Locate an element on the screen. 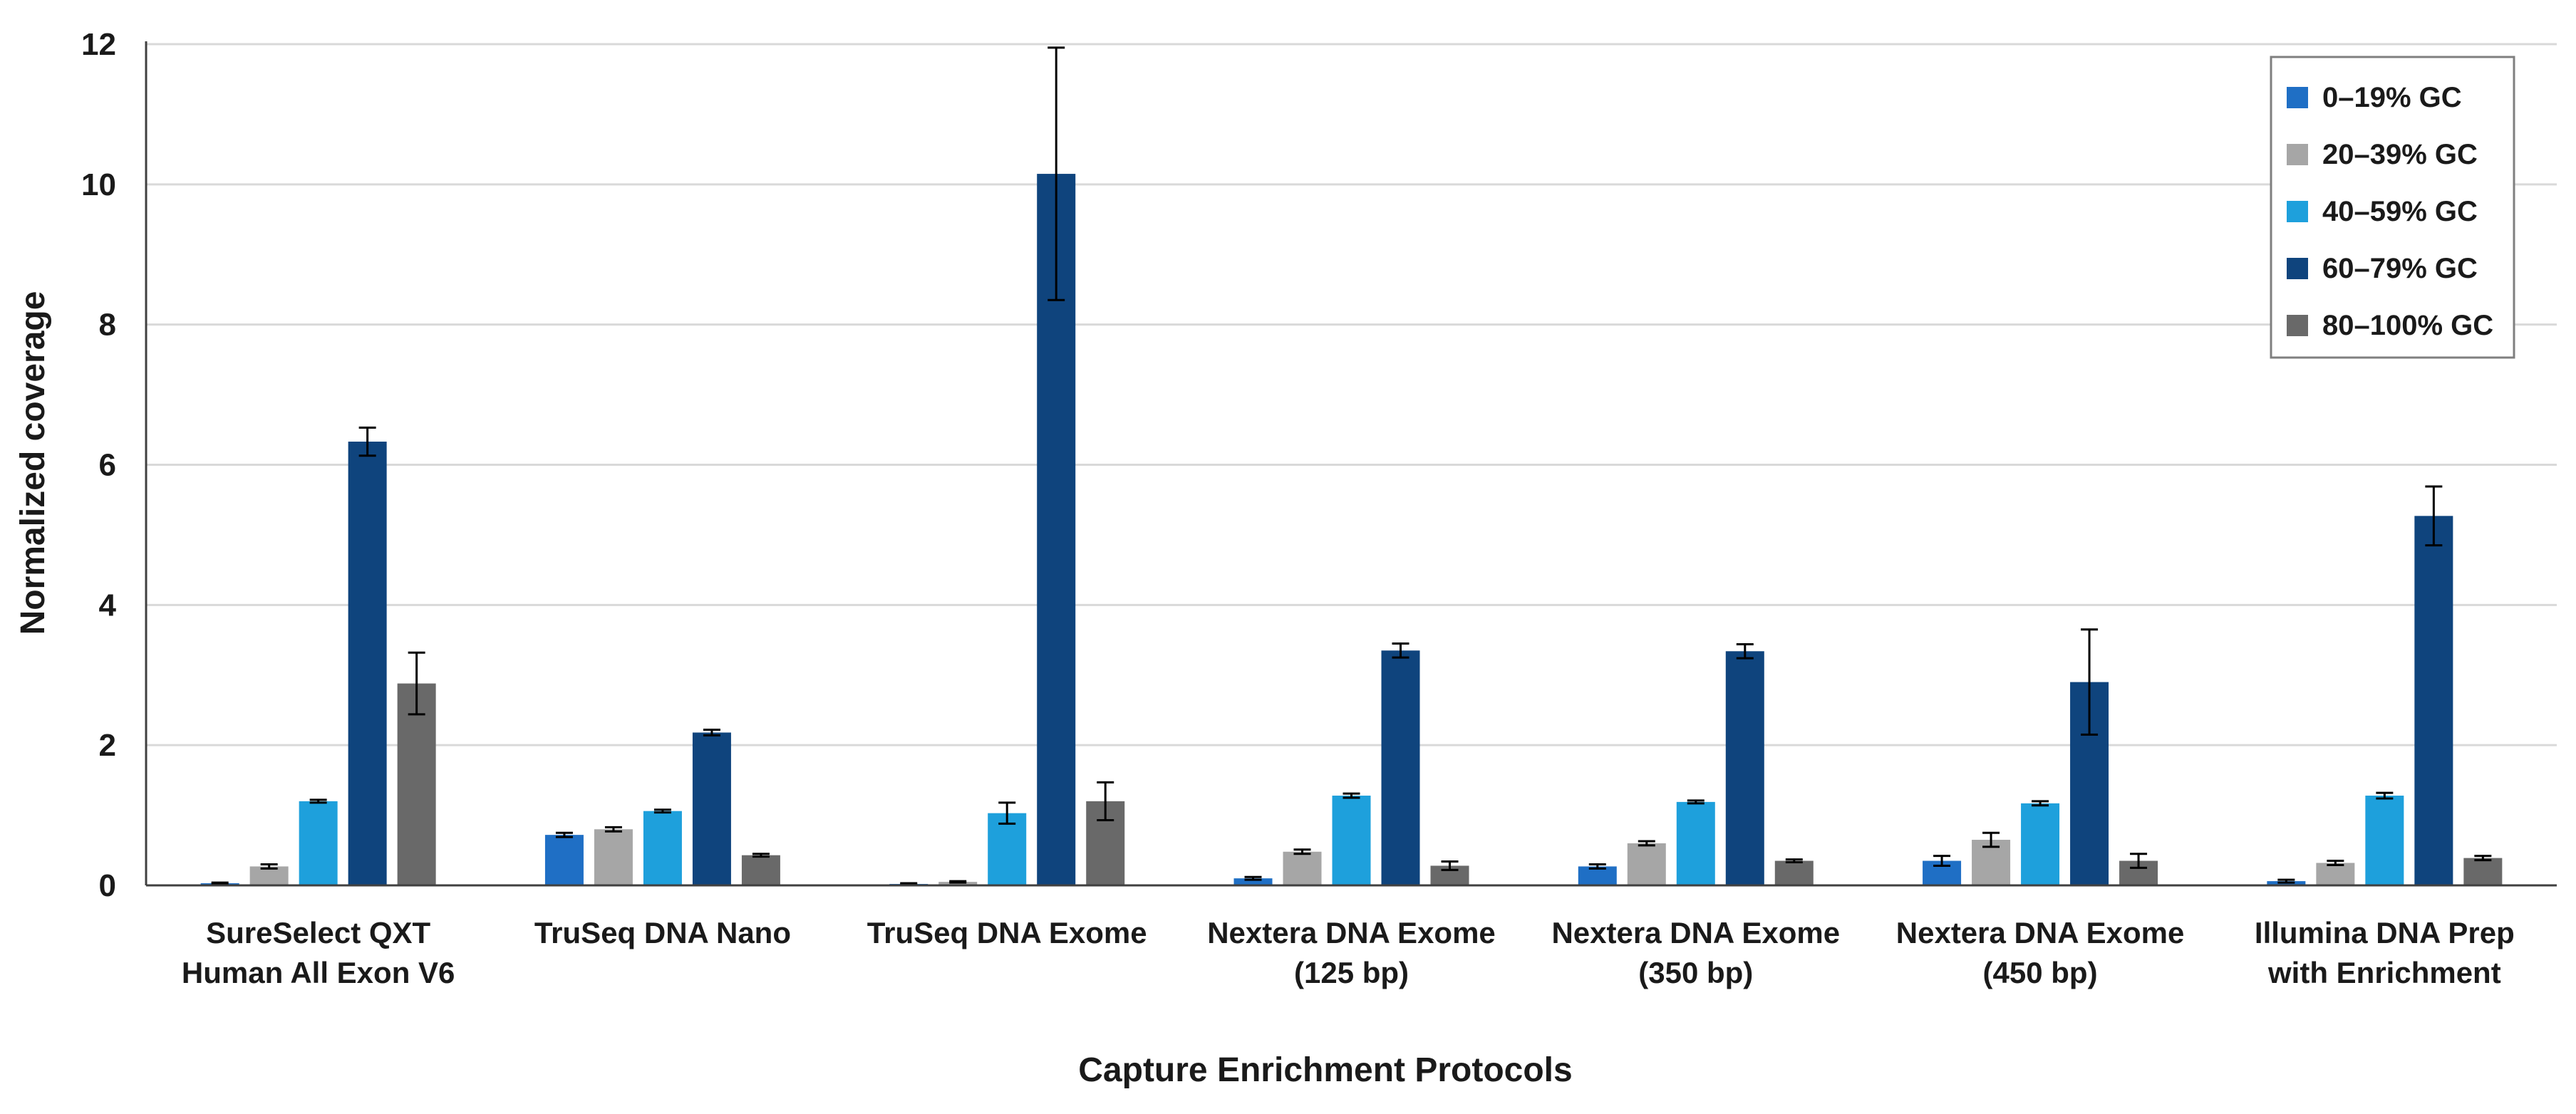 The image size is (2576, 1114). x-tick-label: (450 bp) is located at coordinates (2041, 973).